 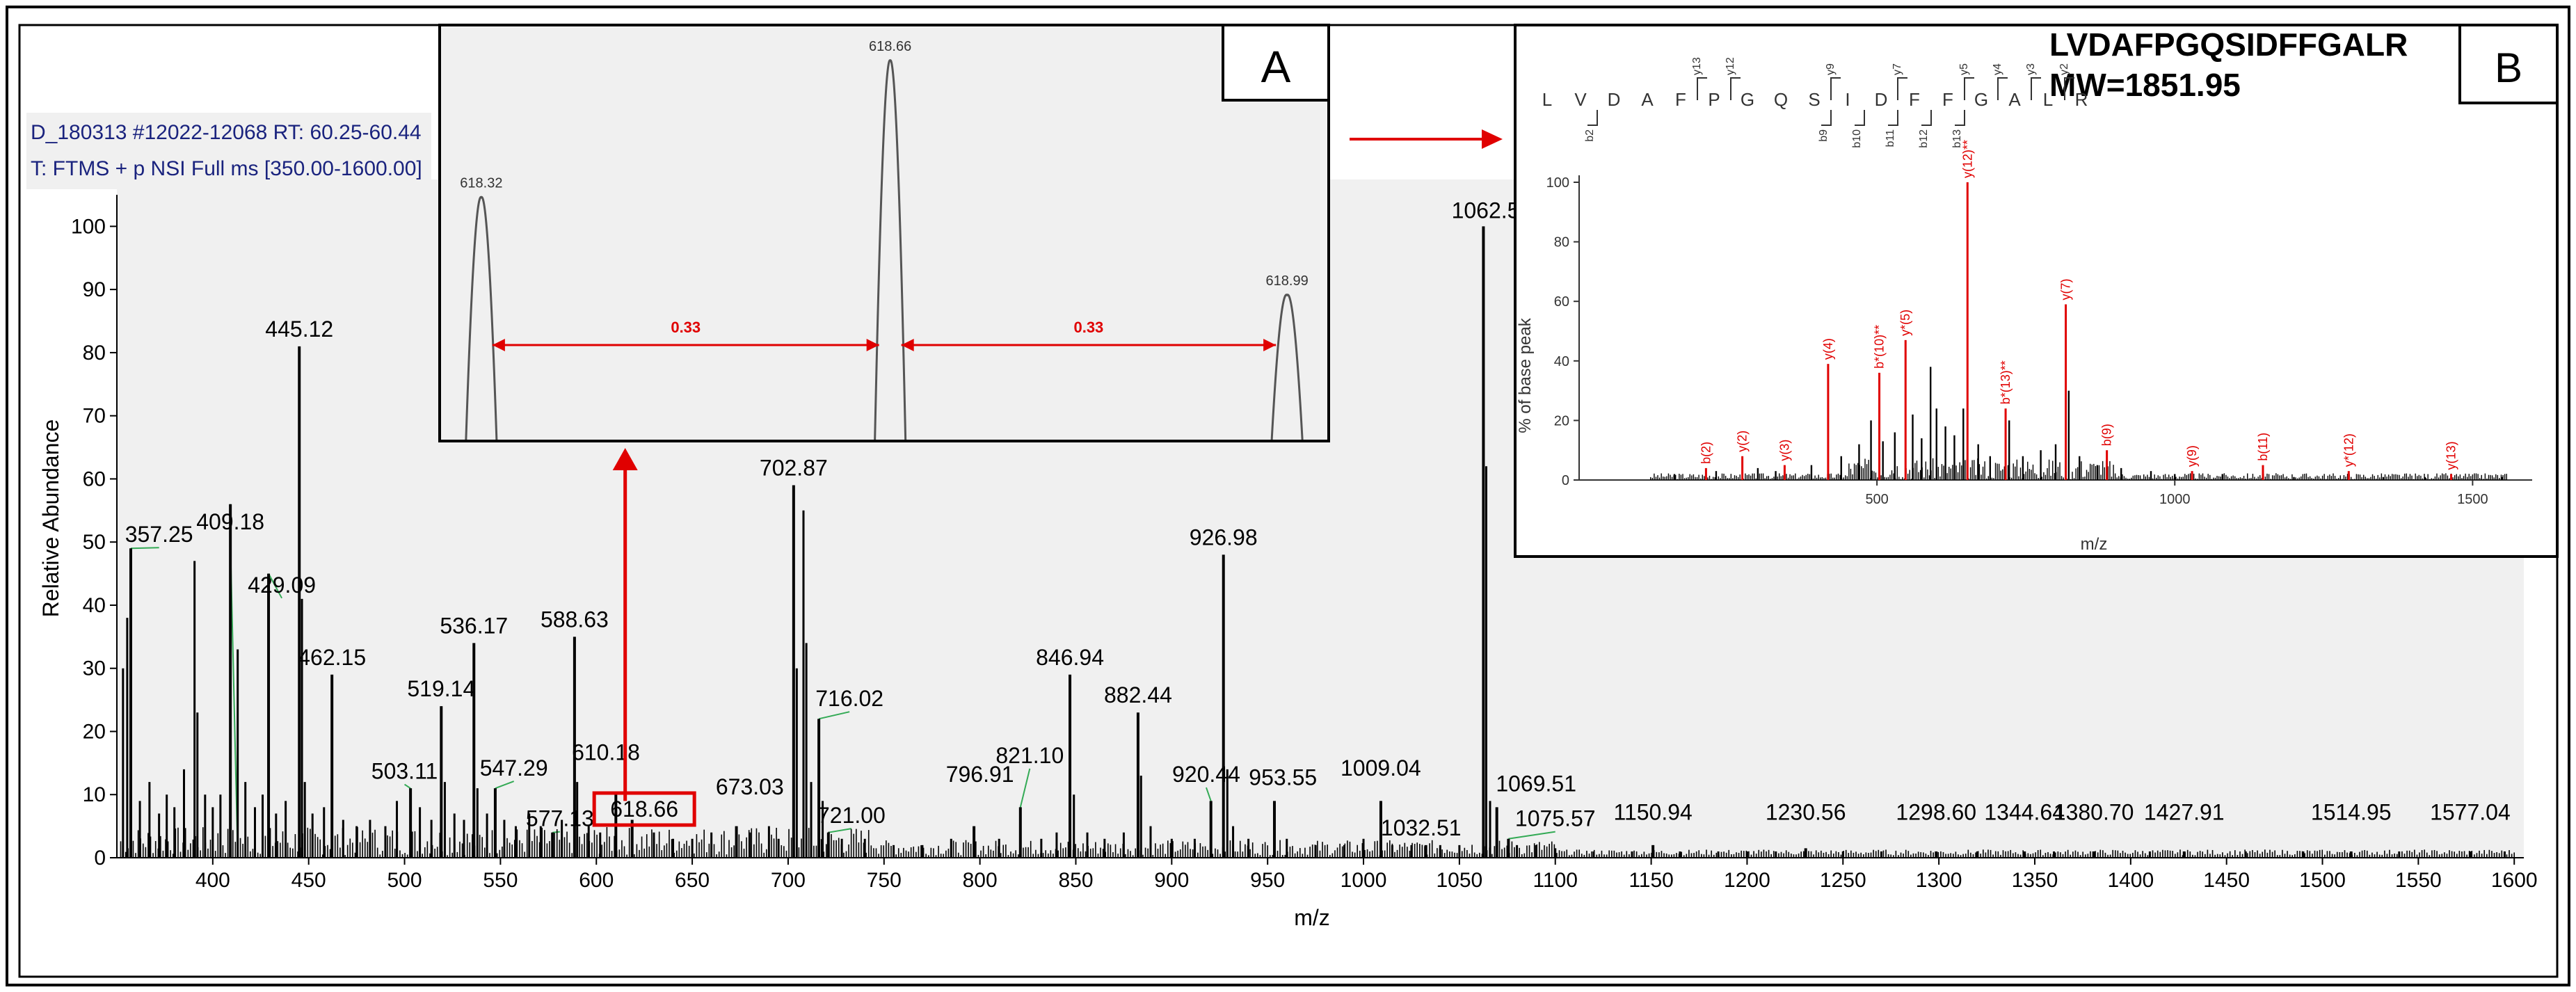 What do you see at coordinates (2514, 880) in the screenshot?
I see `main-x-tick-label: 1600` at bounding box center [2514, 880].